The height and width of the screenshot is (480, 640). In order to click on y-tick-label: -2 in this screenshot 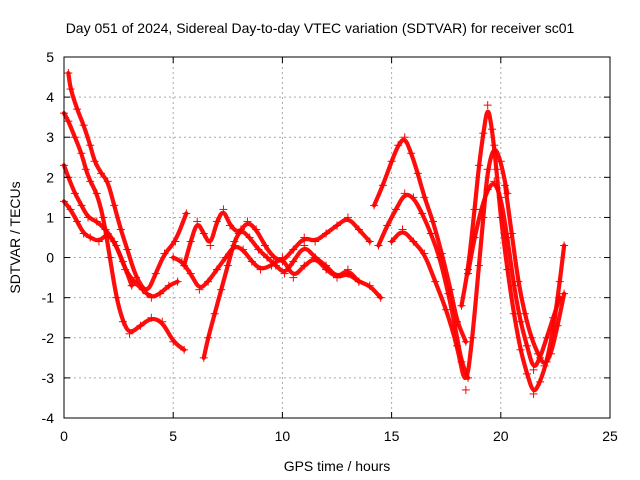, I will do `click(48, 338)`.